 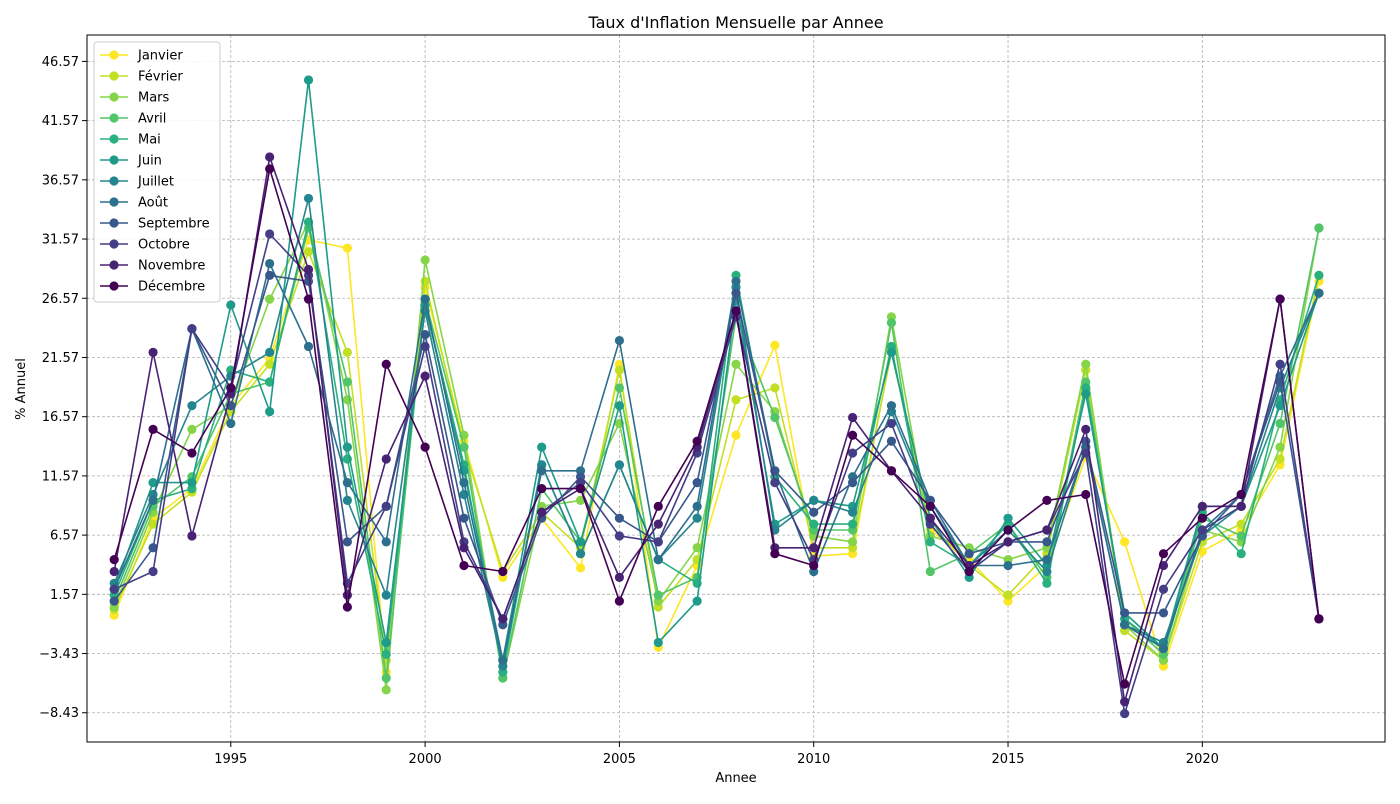 What do you see at coordinates (735, 778) in the screenshot?
I see `x-axis-label: Annee` at bounding box center [735, 778].